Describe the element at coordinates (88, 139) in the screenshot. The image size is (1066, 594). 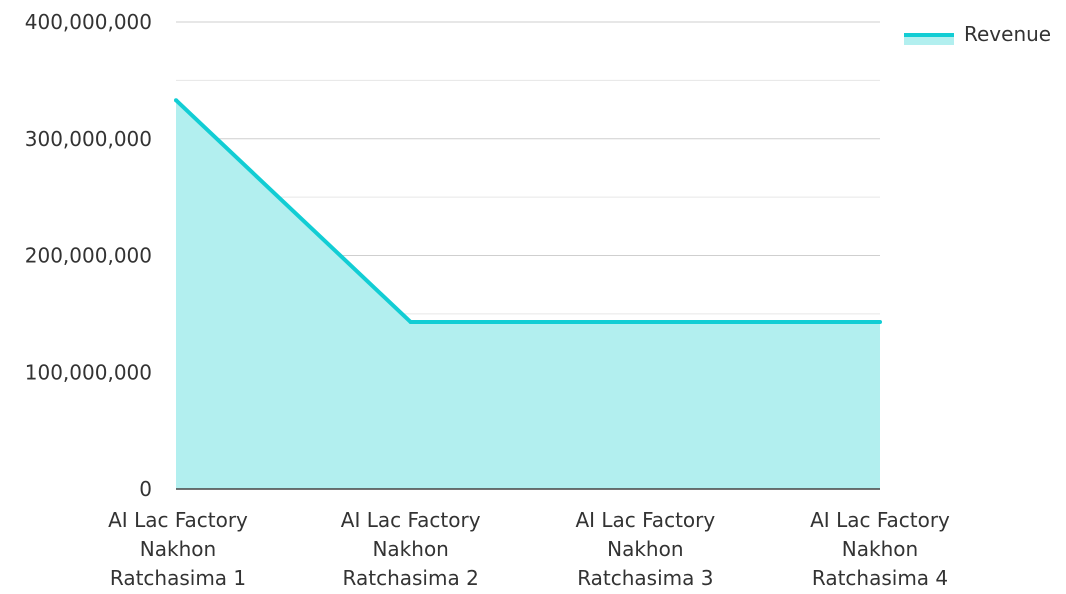
I see `y-tick-label: 300,000,000` at that location.